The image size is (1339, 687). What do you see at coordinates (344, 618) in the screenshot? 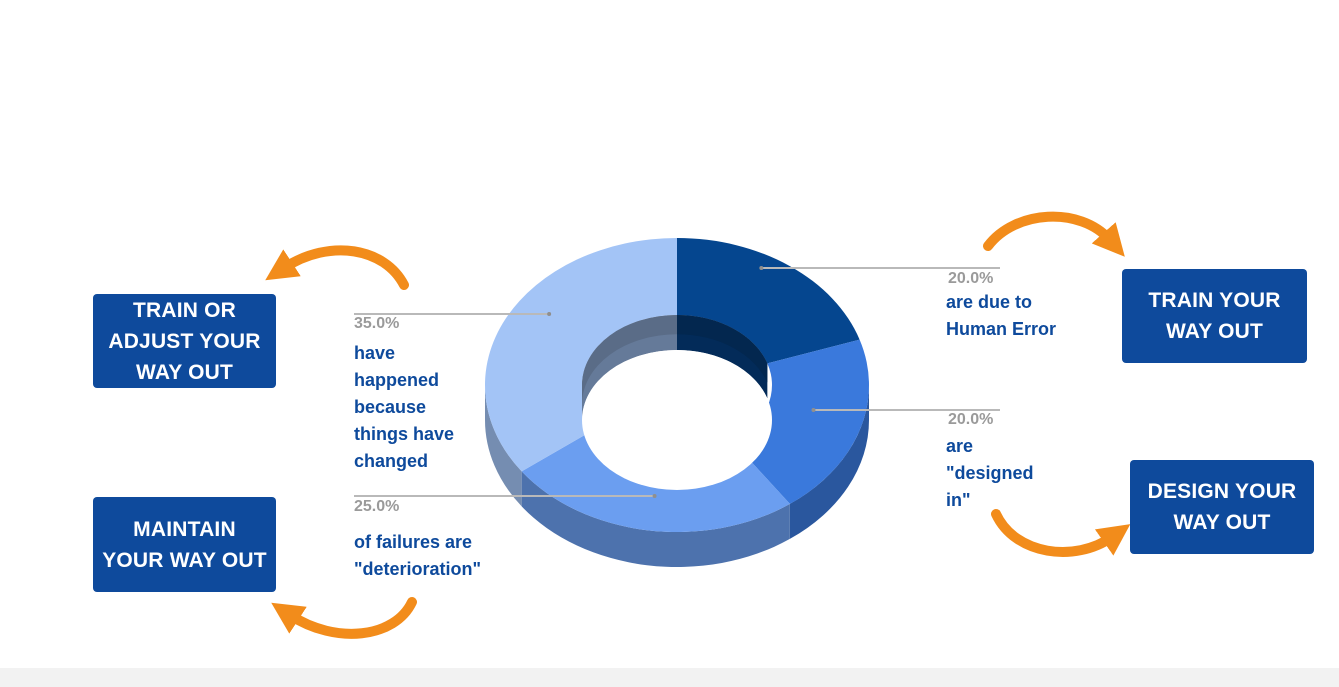
I see `arrow-maintain-icon` at bounding box center [344, 618].